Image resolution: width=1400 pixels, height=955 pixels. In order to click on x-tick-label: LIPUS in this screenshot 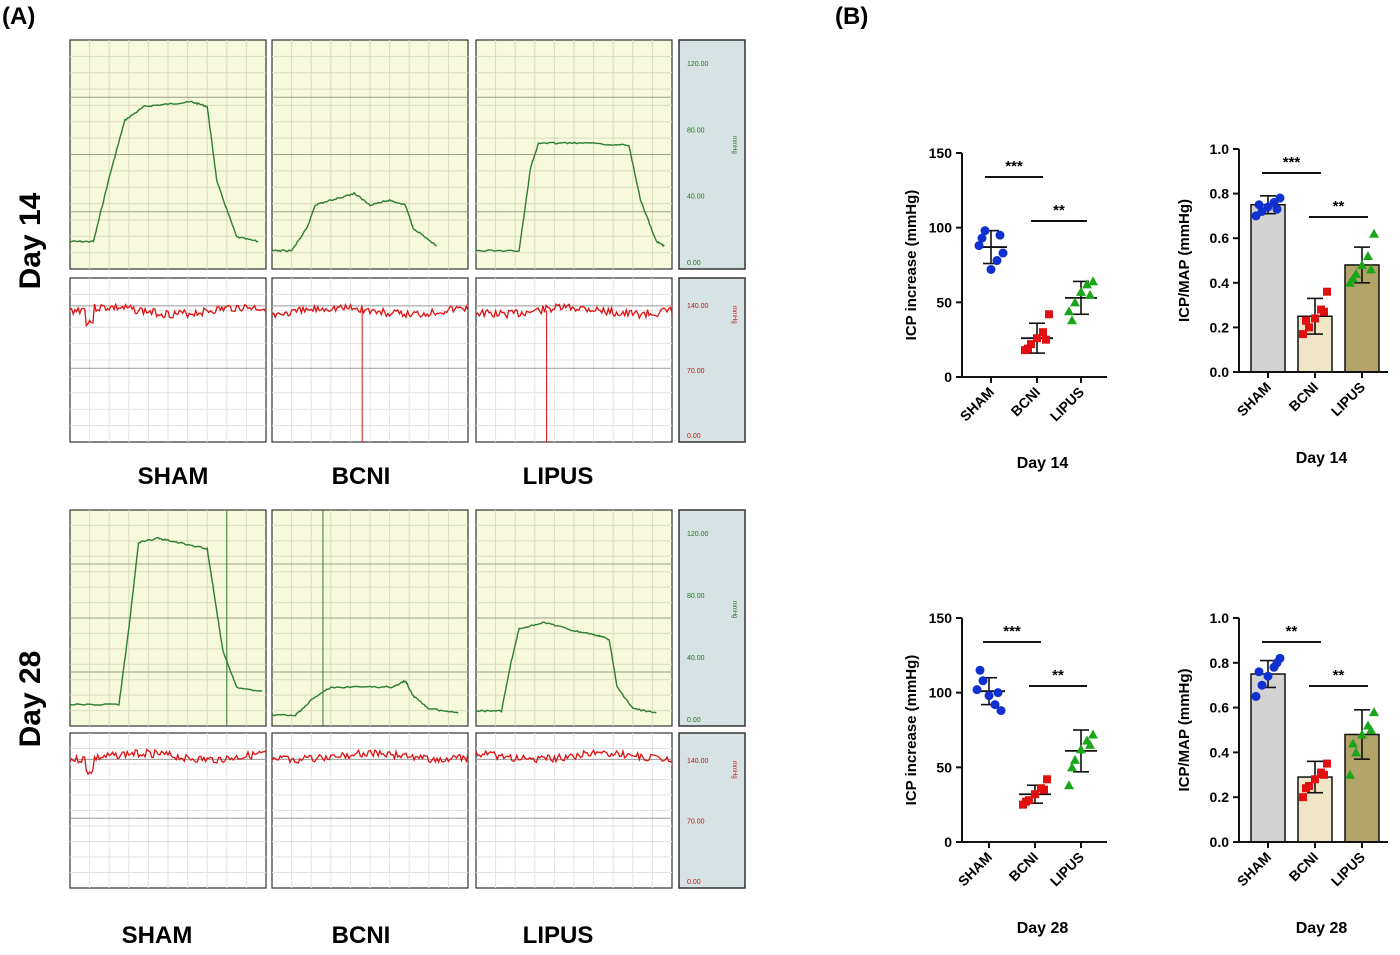, I will do `click(1067, 869)`.